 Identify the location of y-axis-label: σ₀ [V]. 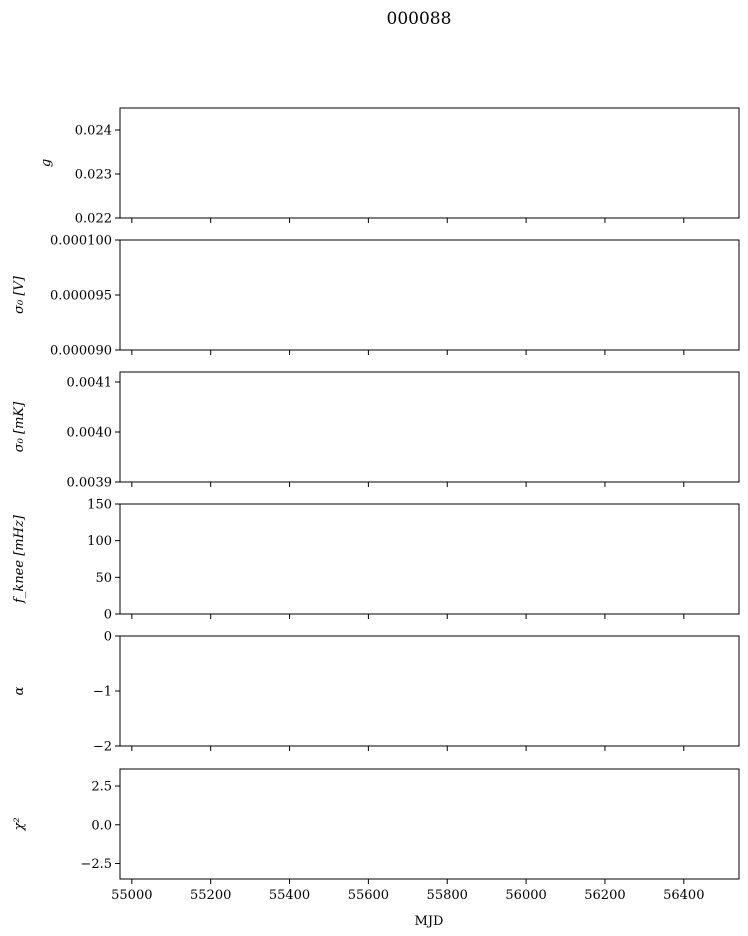
(19, 294).